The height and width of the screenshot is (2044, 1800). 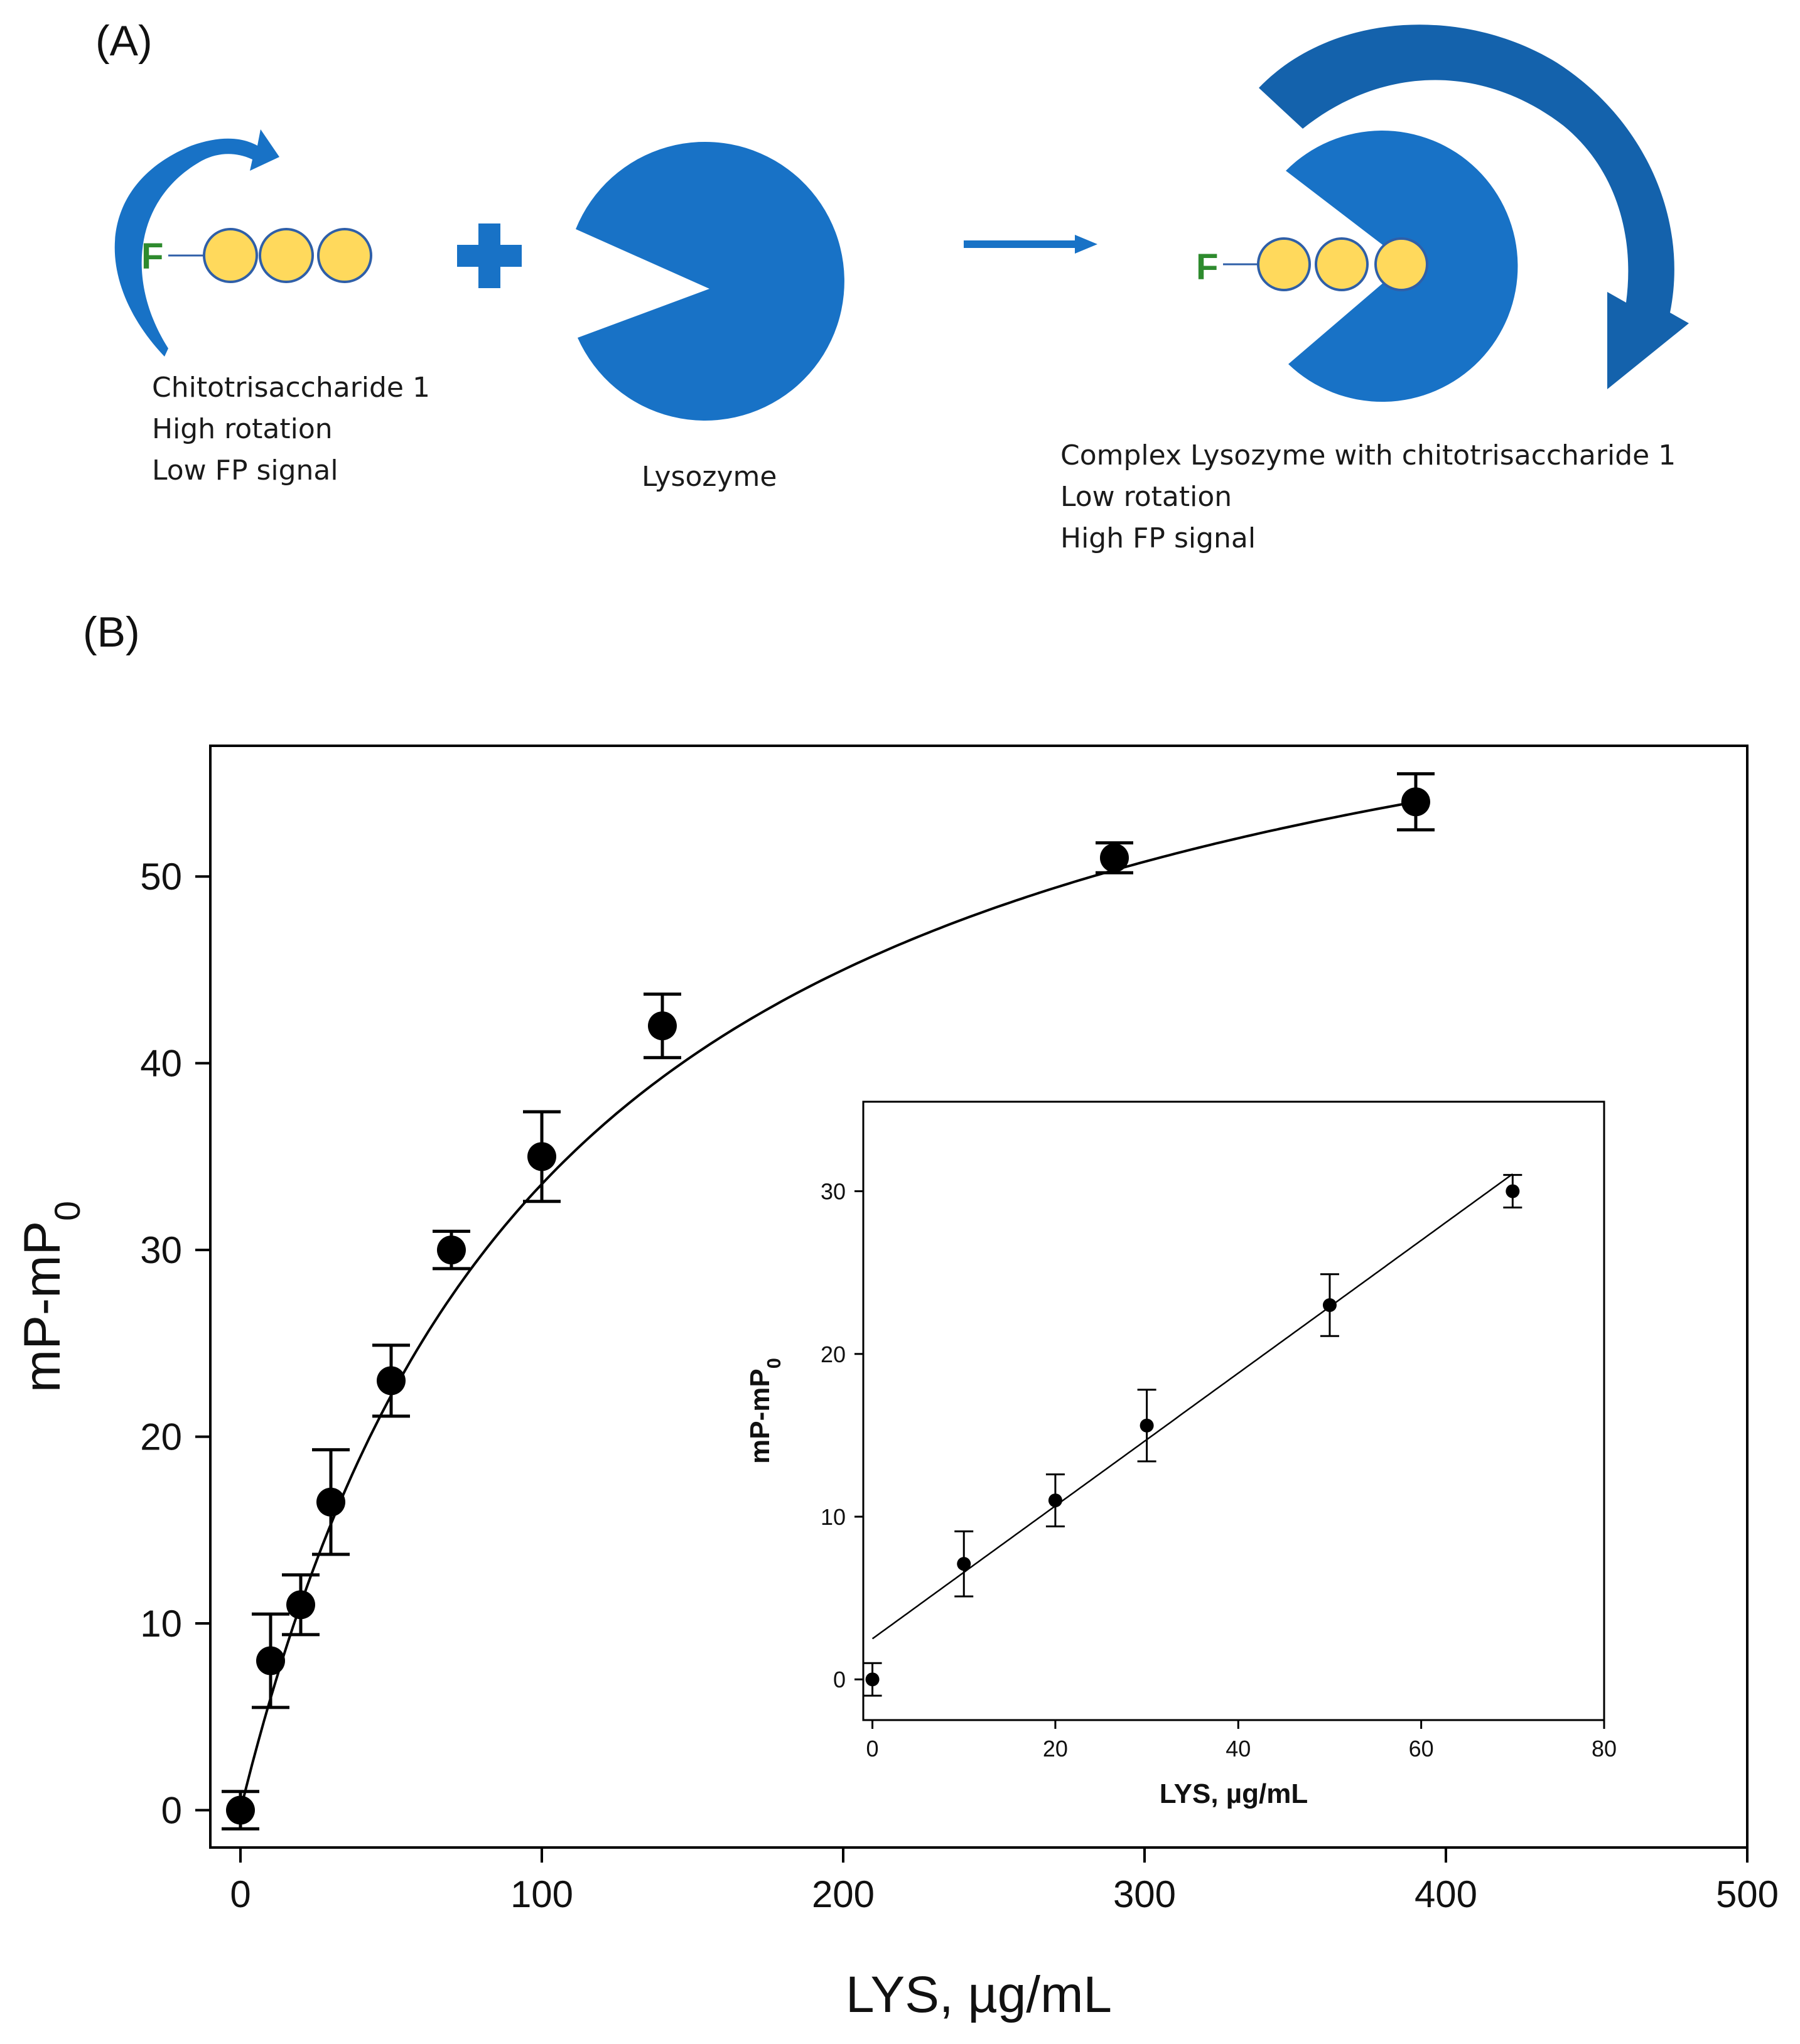 I want to click on main-x-tick-label: 200, so click(x=843, y=1894).